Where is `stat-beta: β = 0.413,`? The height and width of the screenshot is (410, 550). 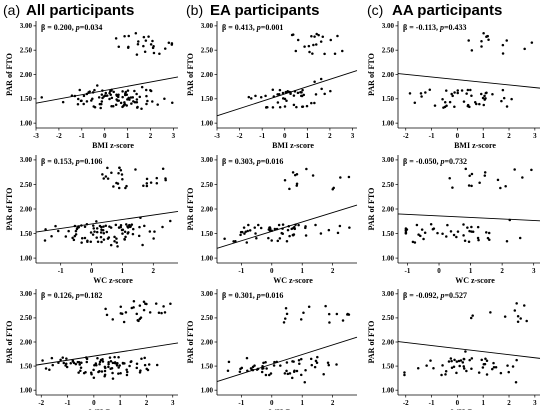
stat-beta: β = 0.413, is located at coordinates (239, 27).